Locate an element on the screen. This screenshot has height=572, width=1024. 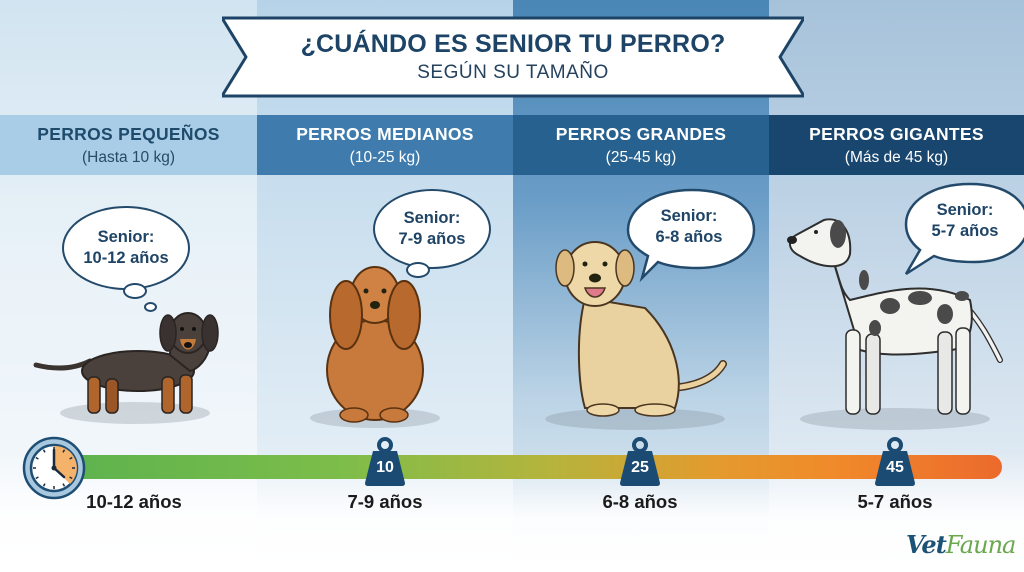
category-weight-range: (10-25 kg) is located at coordinates (385, 157).